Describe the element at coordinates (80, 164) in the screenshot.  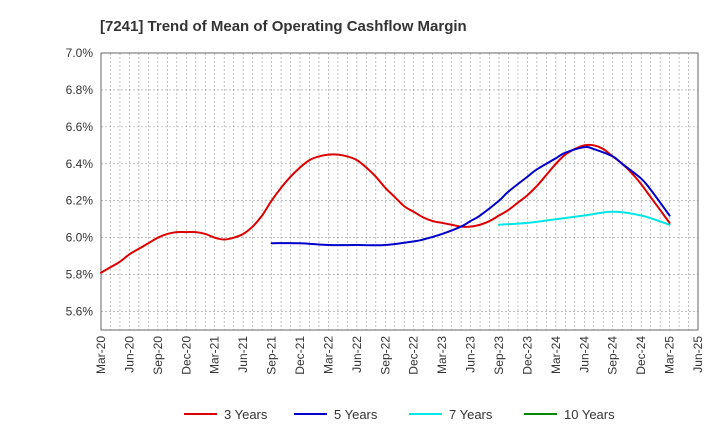
I see `y-tick-label: 6.4%` at that location.